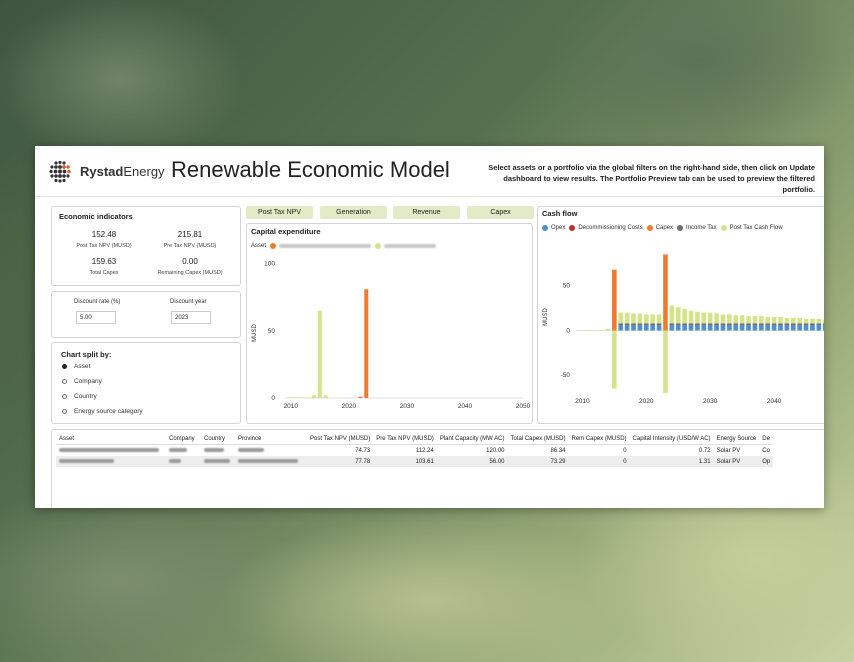  I want to click on capex-chart: MUSD 0 50 100 2010 2020 2030 2040 2050, so click(391, 335).